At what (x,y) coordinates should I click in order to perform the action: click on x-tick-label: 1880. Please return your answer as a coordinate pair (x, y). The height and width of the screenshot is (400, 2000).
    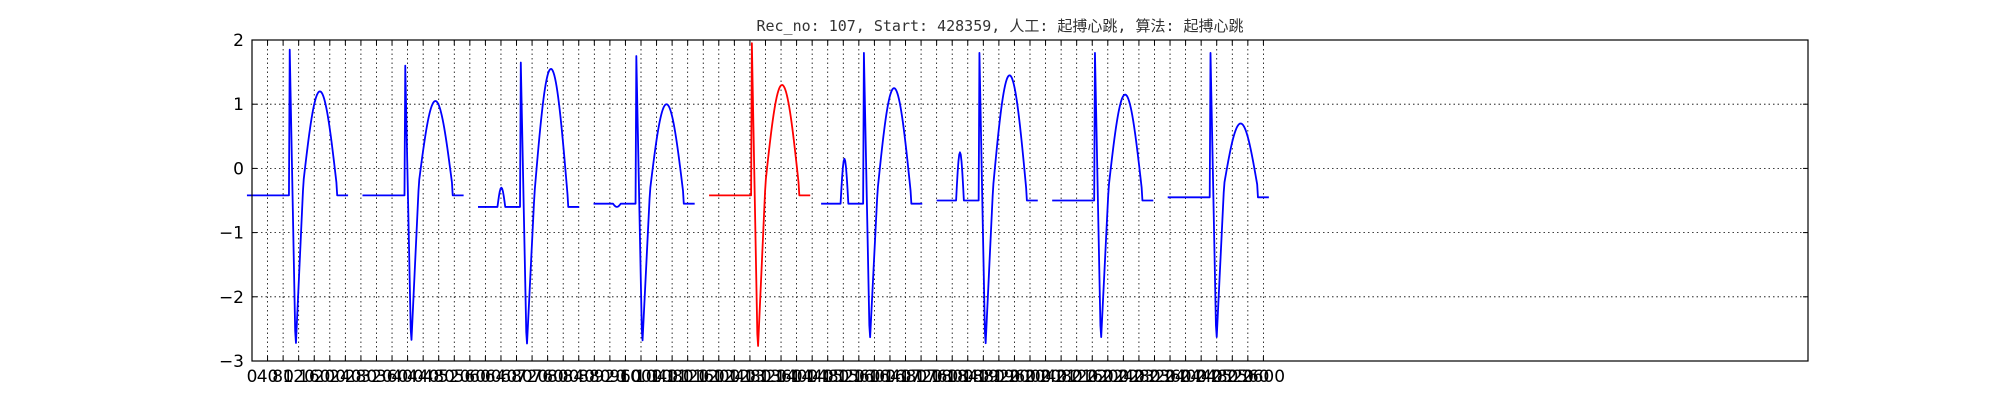
    Looking at the image, I should click on (983, 377).